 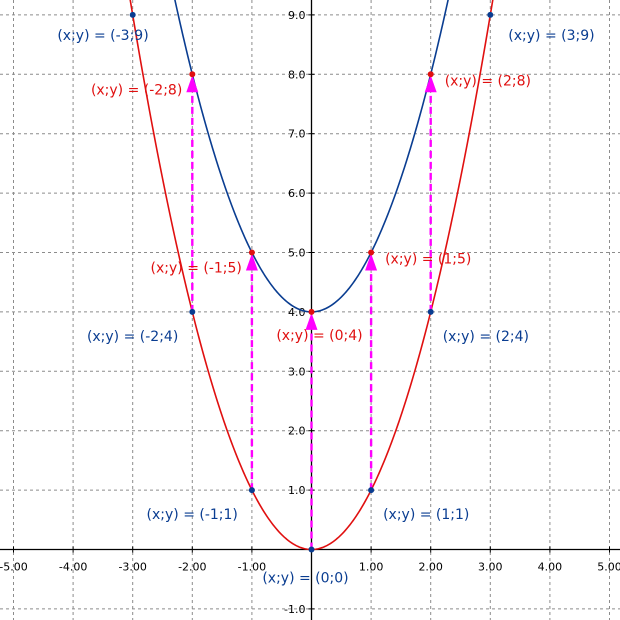 I want to click on x-tick-label: -3.00, so click(x=132, y=567).